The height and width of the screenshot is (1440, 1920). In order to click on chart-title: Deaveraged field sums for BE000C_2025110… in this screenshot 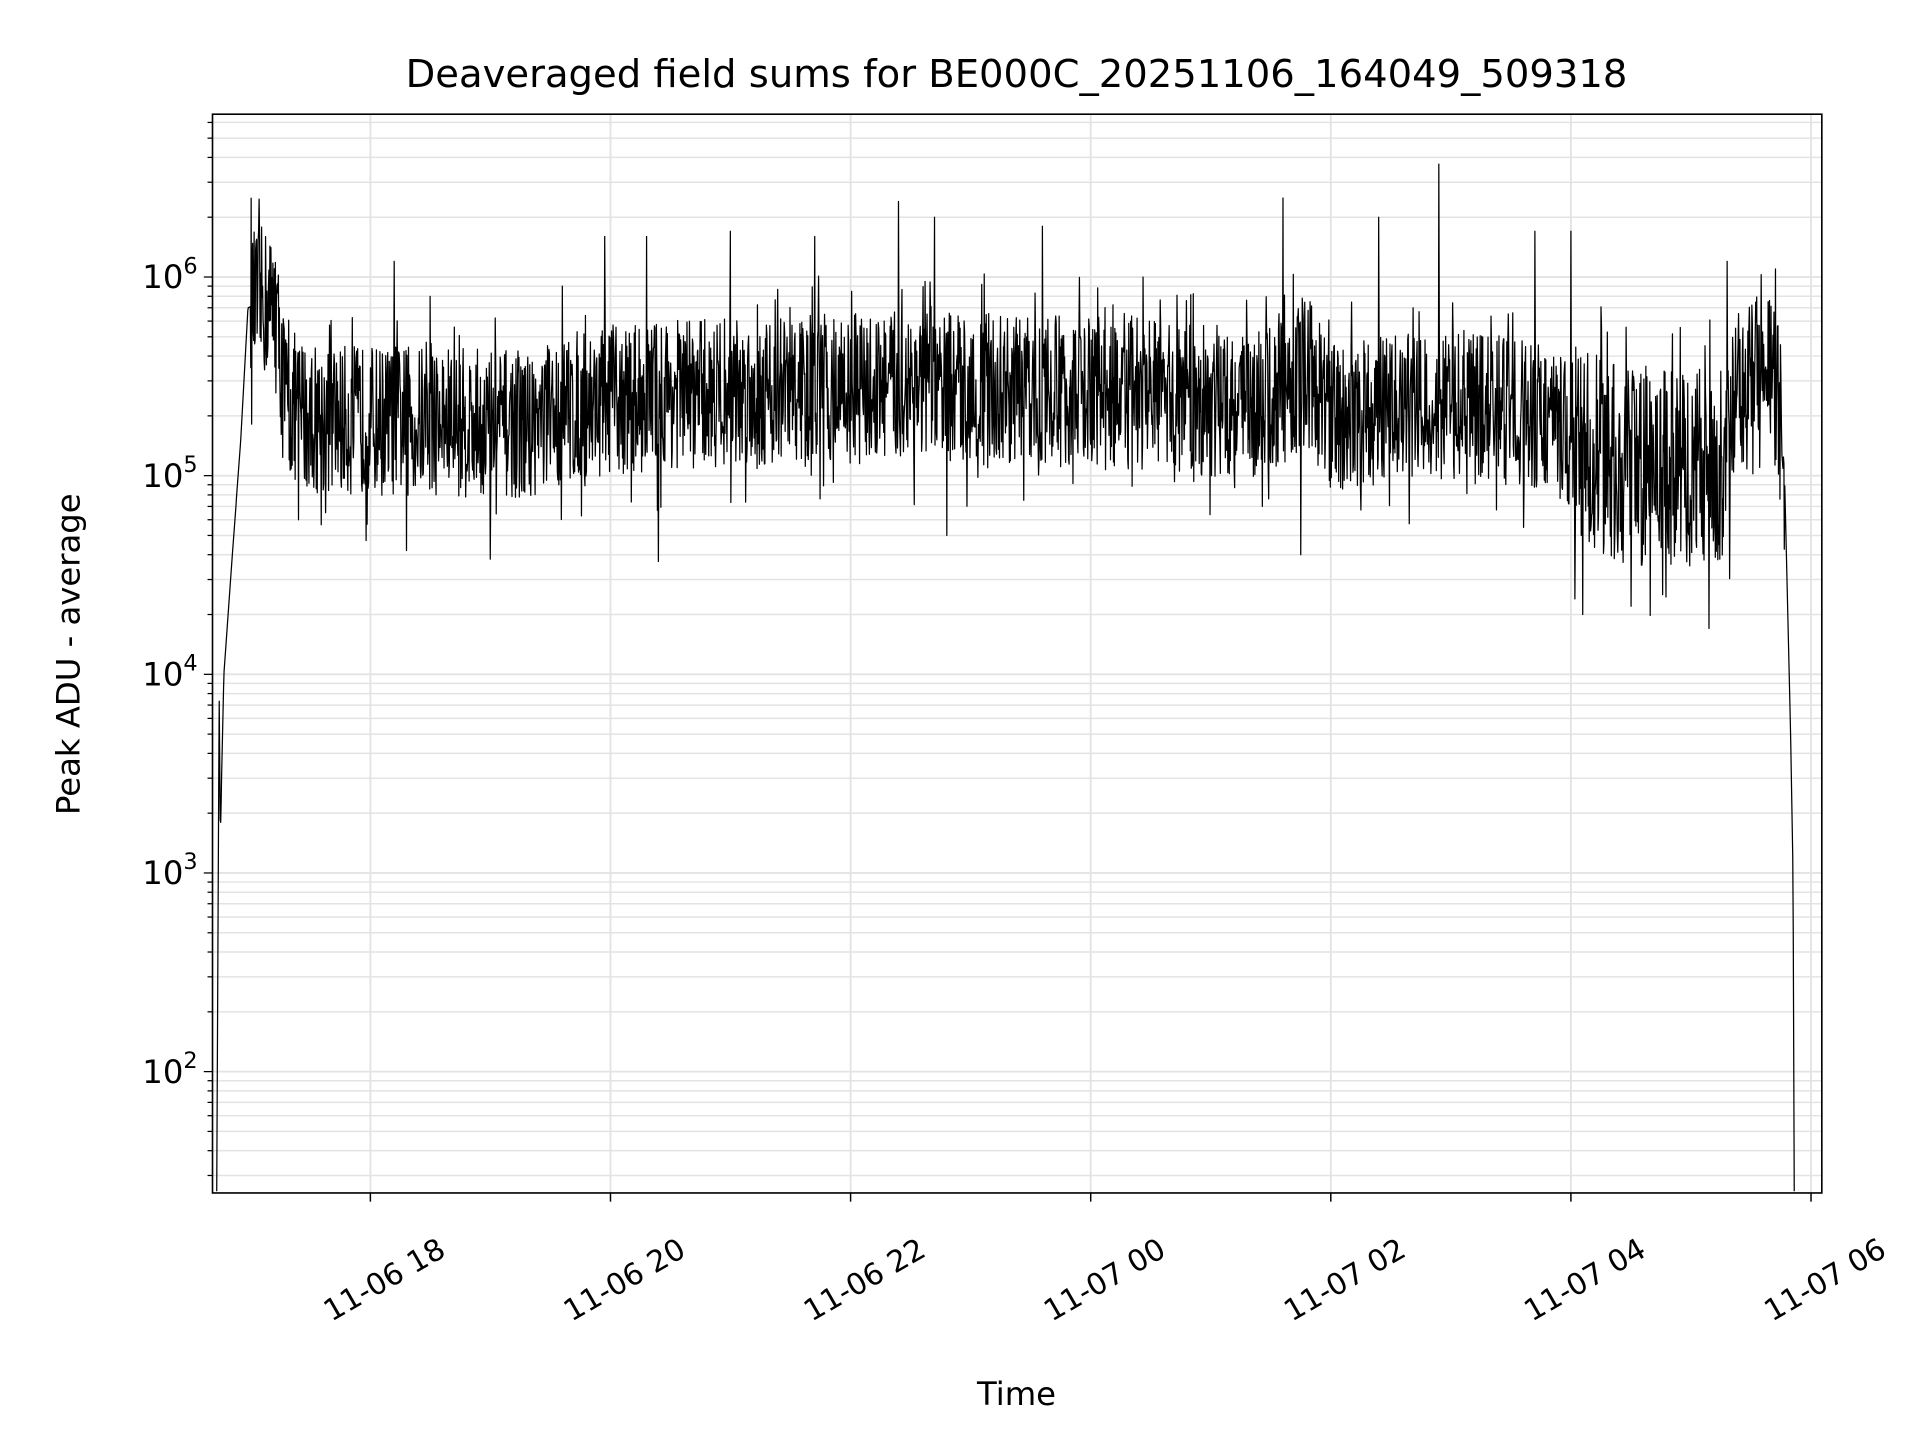, I will do `click(1017, 74)`.